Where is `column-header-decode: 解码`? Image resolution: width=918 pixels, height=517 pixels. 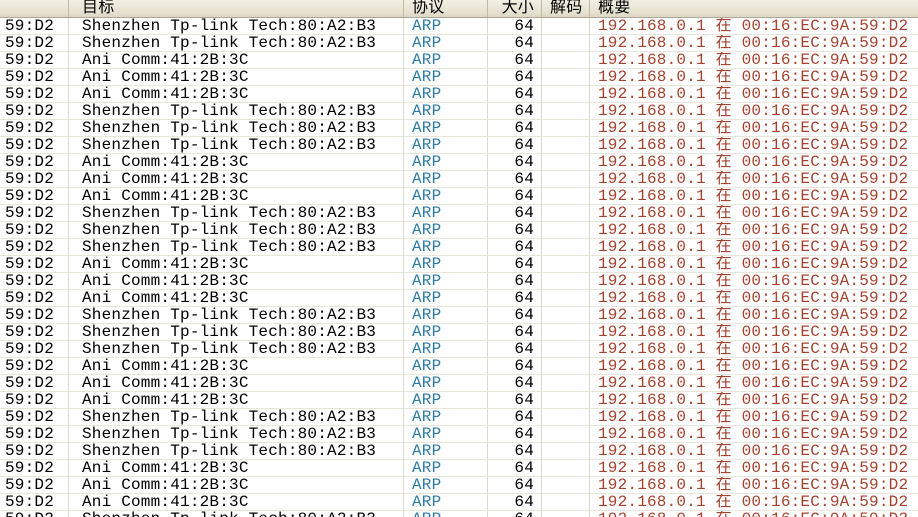 column-header-decode: 解码 is located at coordinates (566, 8).